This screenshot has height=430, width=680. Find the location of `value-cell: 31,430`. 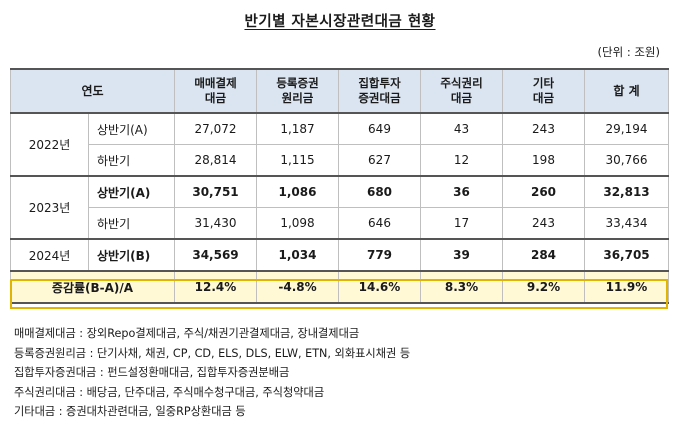

value-cell: 31,430 is located at coordinates (215, 223).